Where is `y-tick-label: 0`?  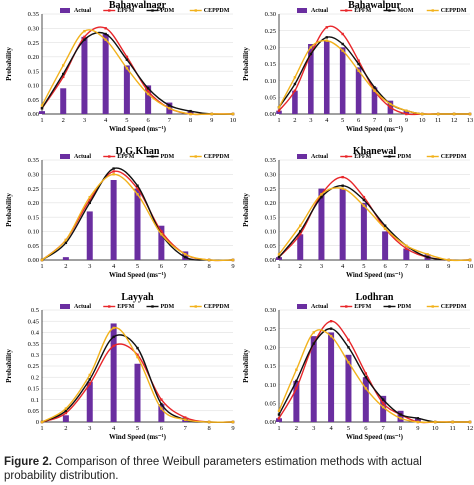 y-tick-label: 0 is located at coordinates (37, 422).